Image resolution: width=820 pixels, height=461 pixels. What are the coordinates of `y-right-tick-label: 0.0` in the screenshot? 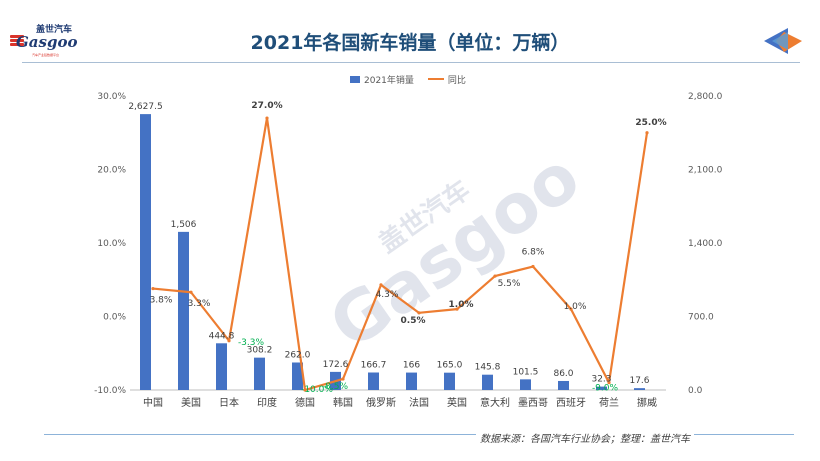 It's located at (695, 391).